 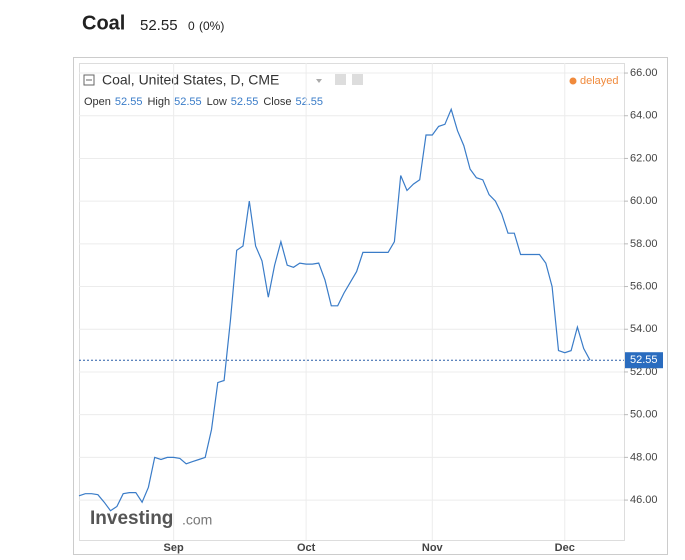 What do you see at coordinates (644, 286) in the screenshot?
I see `y-tick-label: 56.00` at bounding box center [644, 286].